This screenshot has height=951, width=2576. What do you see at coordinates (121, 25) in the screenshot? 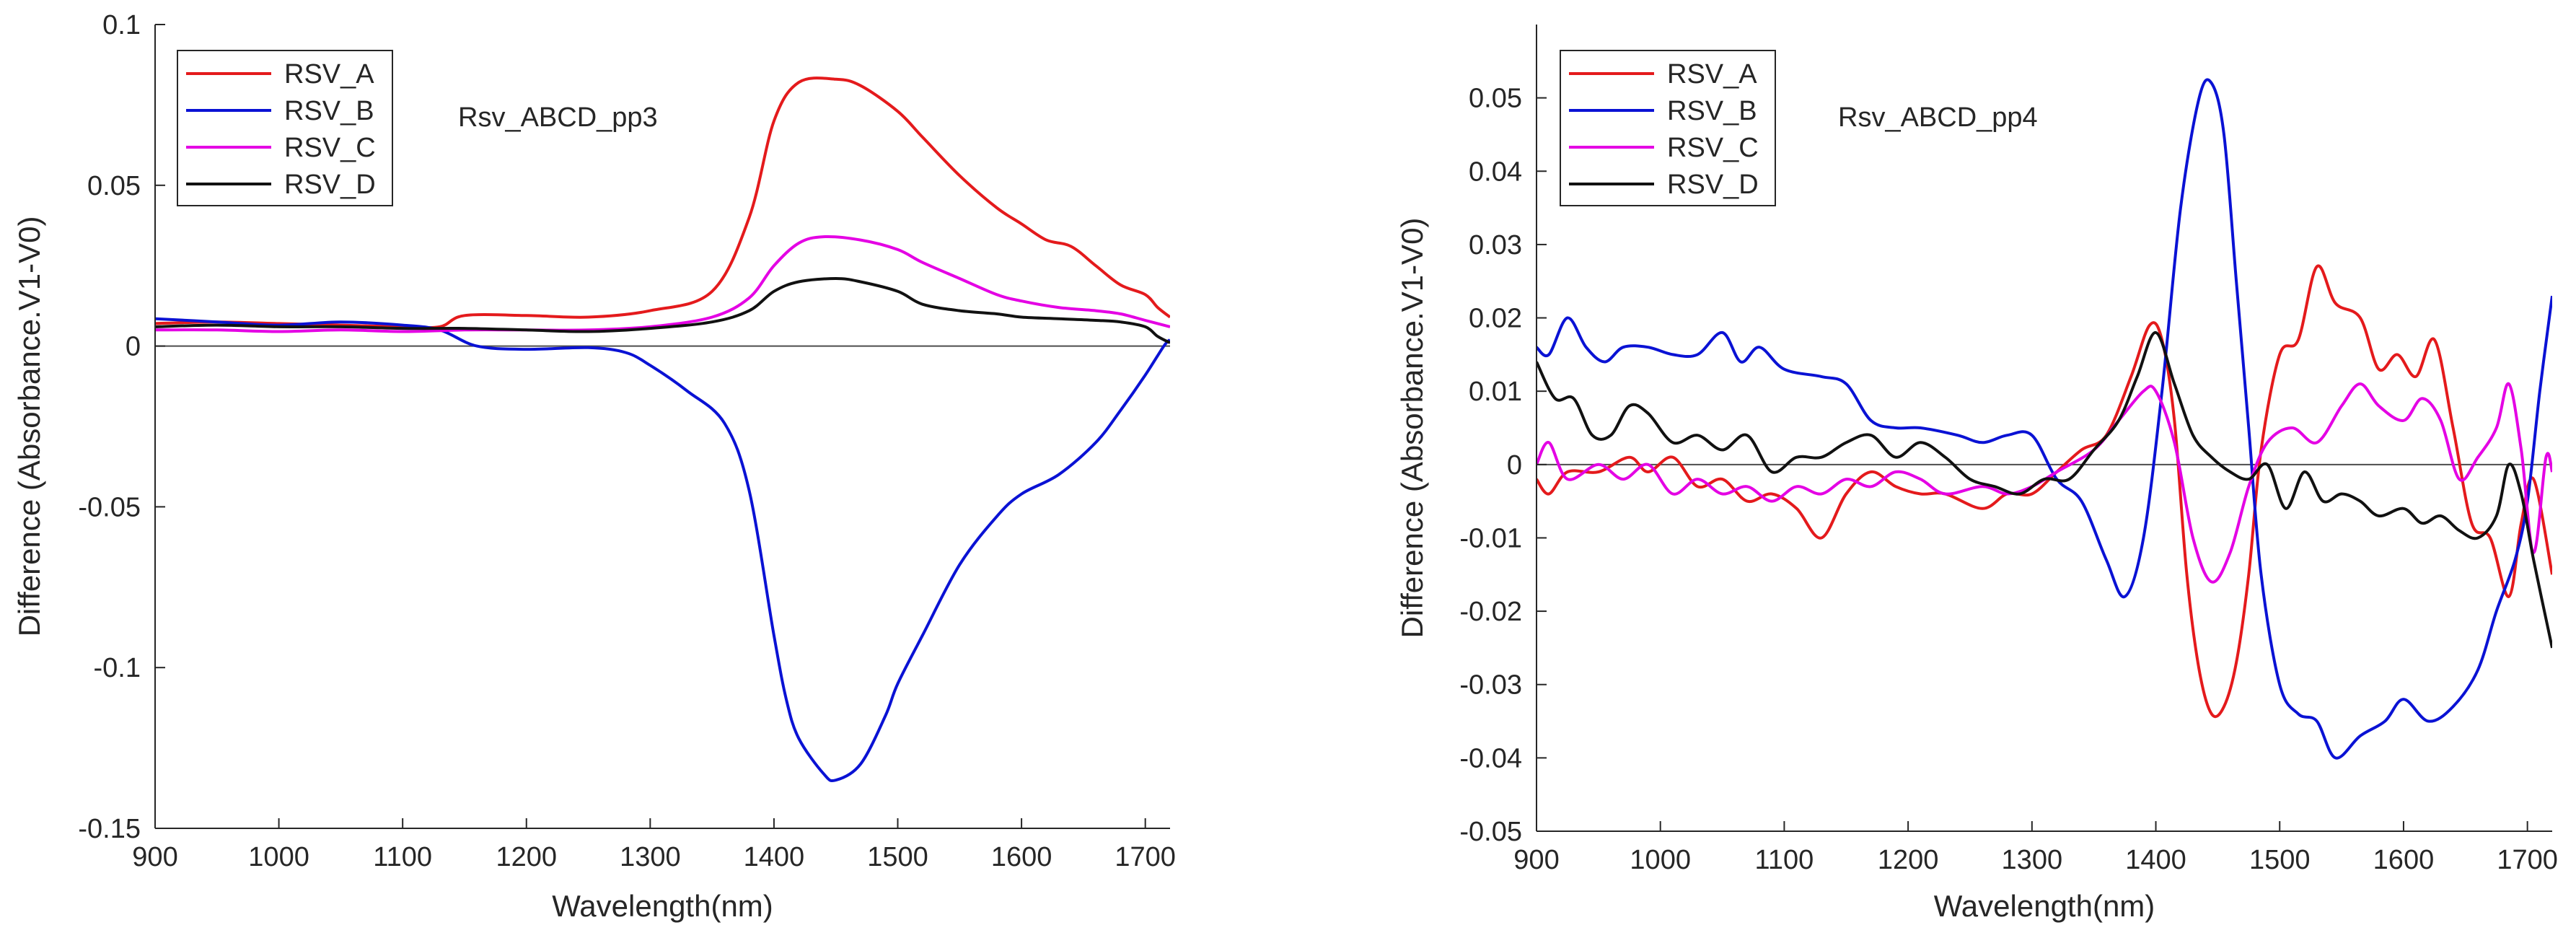
I see `y-tick-label: 0.1` at bounding box center [121, 25].